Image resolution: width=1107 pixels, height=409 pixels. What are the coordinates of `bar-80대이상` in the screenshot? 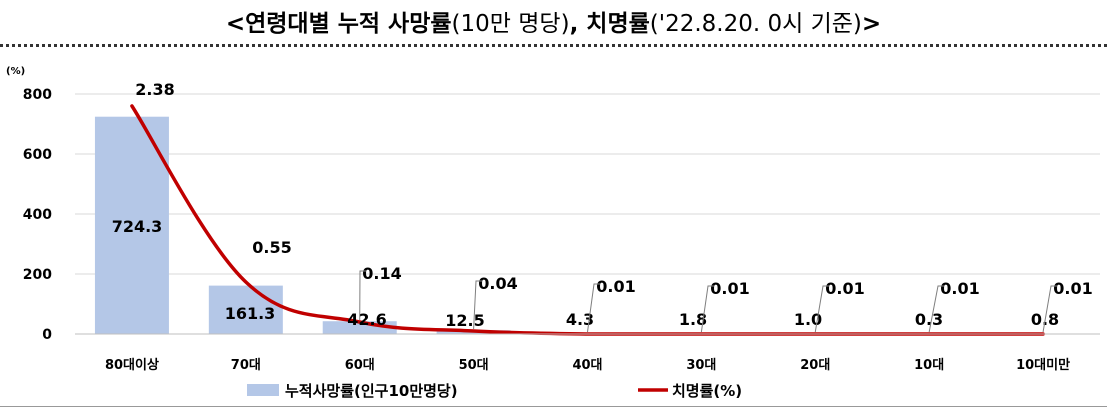 It's located at (131, 225).